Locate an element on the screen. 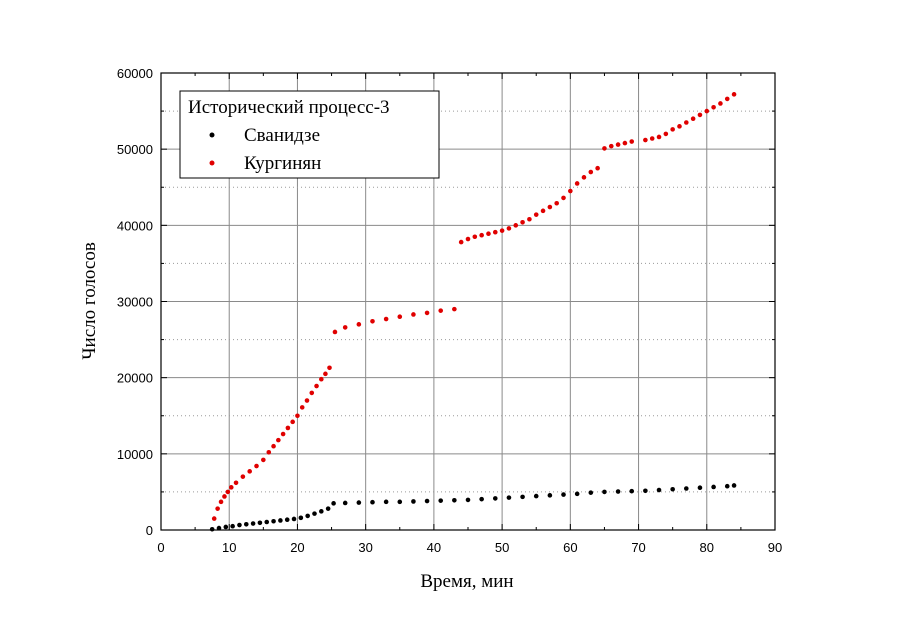 This screenshot has height=636, width=900. legend-title: Исторический процесс-3 is located at coordinates (289, 107).